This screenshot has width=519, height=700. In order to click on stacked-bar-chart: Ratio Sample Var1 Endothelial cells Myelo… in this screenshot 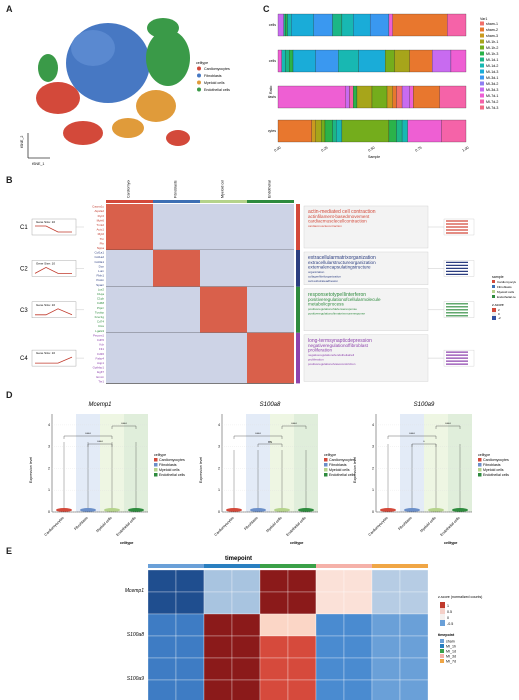, I will do `click(374, 86)`.